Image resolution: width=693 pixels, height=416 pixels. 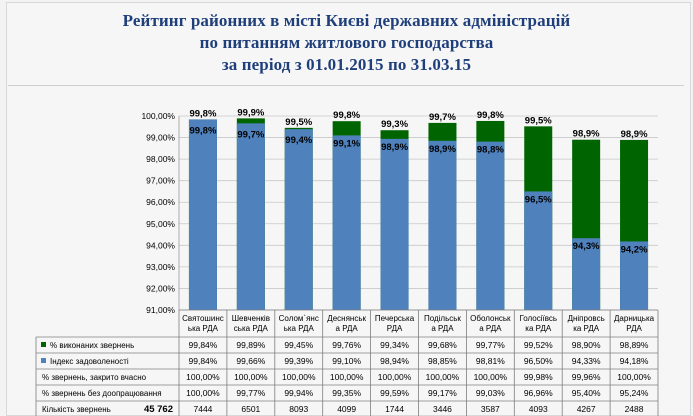 What do you see at coordinates (538, 393) in the screenshot?
I see `table-cell: 96,96%` at bounding box center [538, 393].